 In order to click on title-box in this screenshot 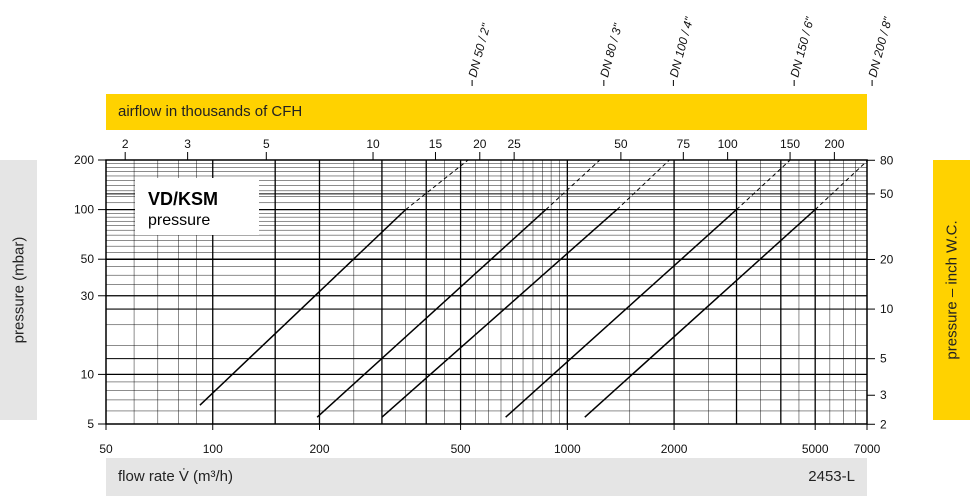, I will do `click(197, 206)`.